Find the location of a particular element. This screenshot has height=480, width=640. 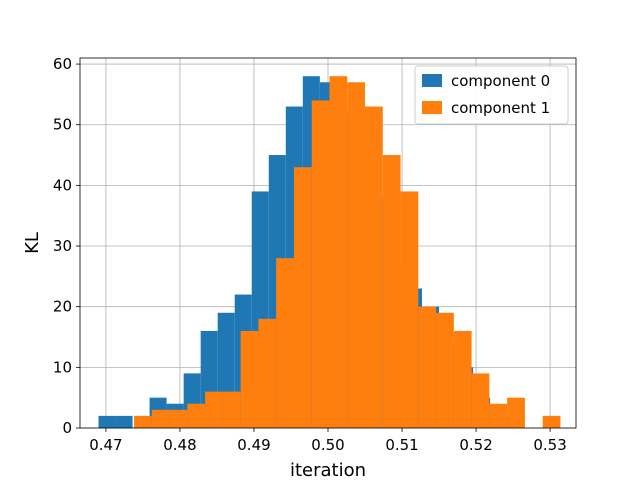

y-tick-label: 40 is located at coordinates (62, 185).